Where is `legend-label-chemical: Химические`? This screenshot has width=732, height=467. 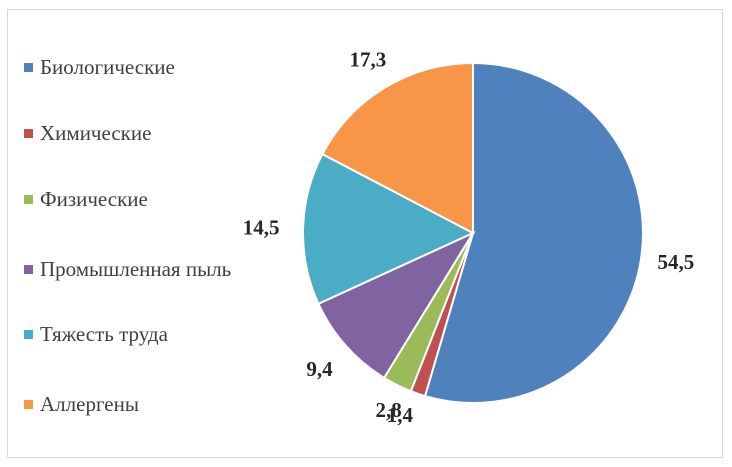
legend-label-chemical: Химические is located at coordinates (96, 133).